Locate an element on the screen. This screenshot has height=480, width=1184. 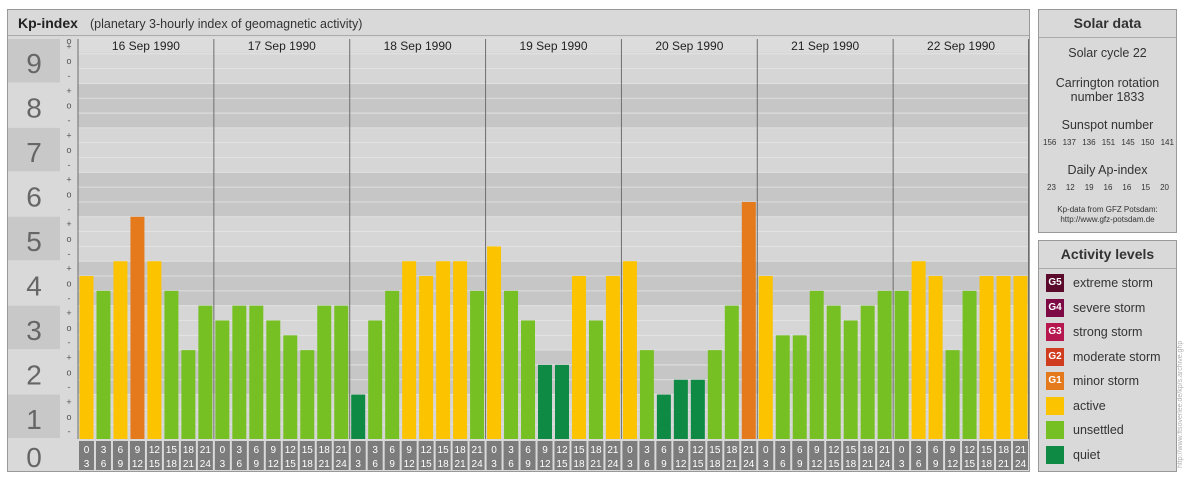
legend-item: G5 extreme storm is located at coordinates (1099, 283).